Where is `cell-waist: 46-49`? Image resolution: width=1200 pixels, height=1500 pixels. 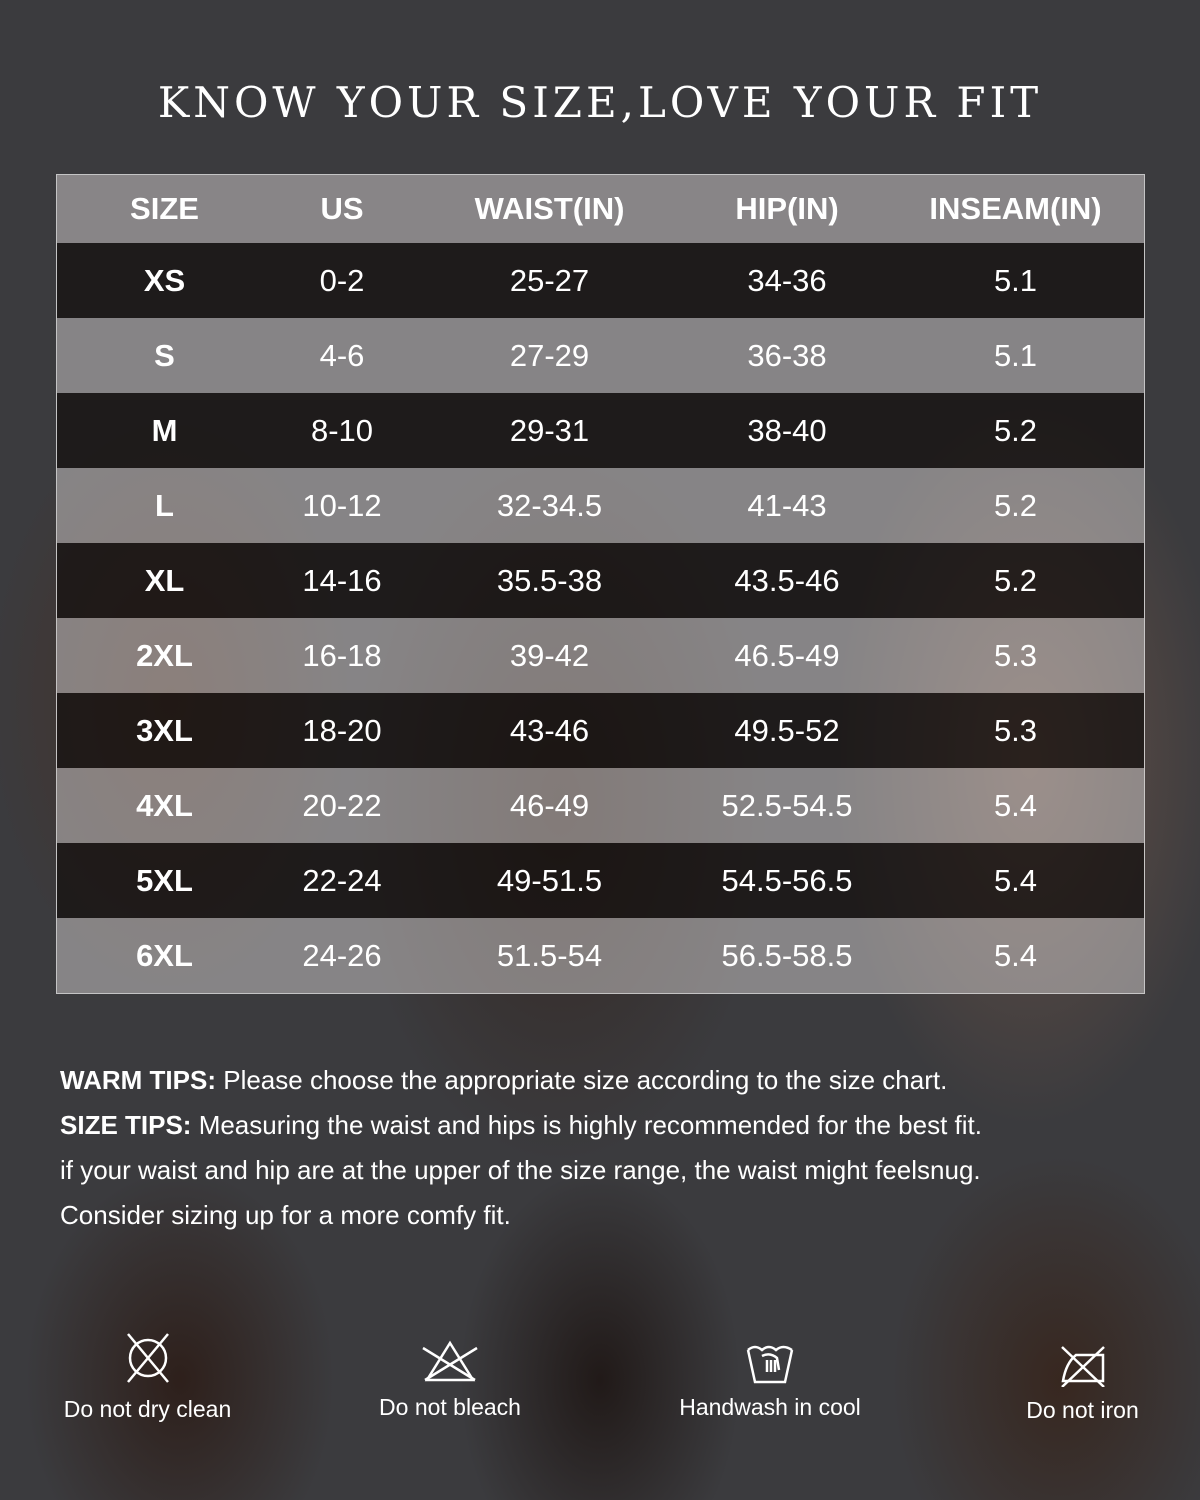
cell-waist: 46-49 is located at coordinates (549, 805).